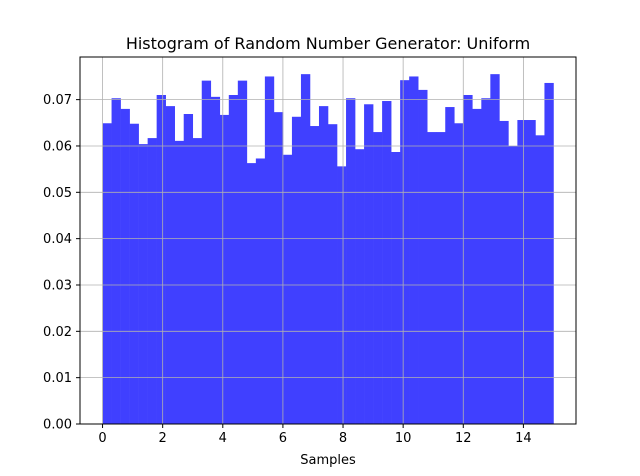  I want to click on x-tick-label: 2, so click(163, 438).